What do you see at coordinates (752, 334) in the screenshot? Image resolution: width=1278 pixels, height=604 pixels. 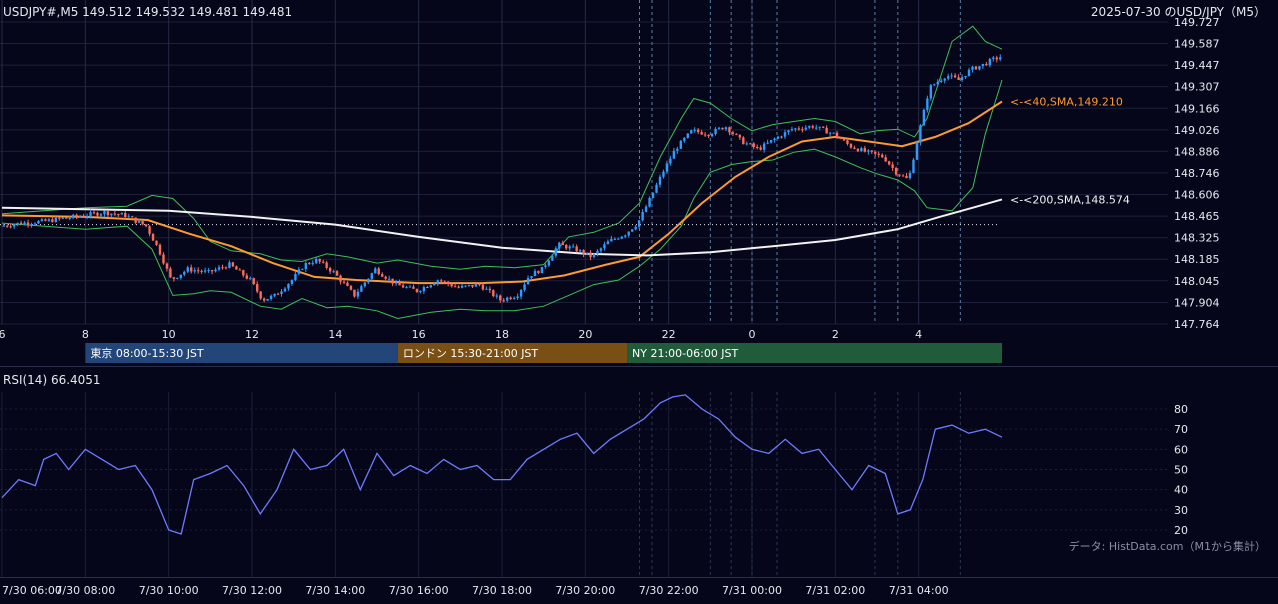 I see `time-tick-label: 0` at bounding box center [752, 334].